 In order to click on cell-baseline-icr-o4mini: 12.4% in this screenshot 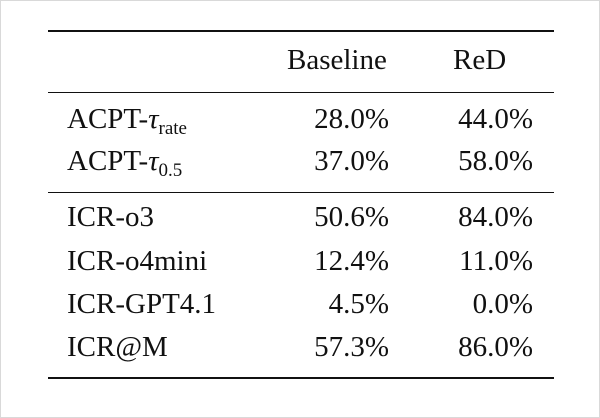, I will do `click(351, 261)`.